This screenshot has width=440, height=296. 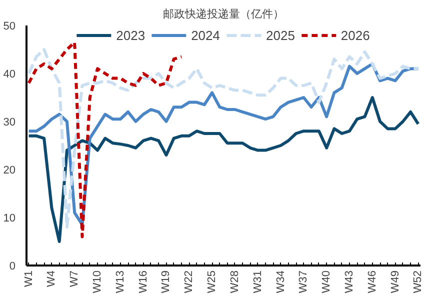 What do you see at coordinates (98, 282) in the screenshot?
I see `x-tick-label: W10` at bounding box center [98, 282].